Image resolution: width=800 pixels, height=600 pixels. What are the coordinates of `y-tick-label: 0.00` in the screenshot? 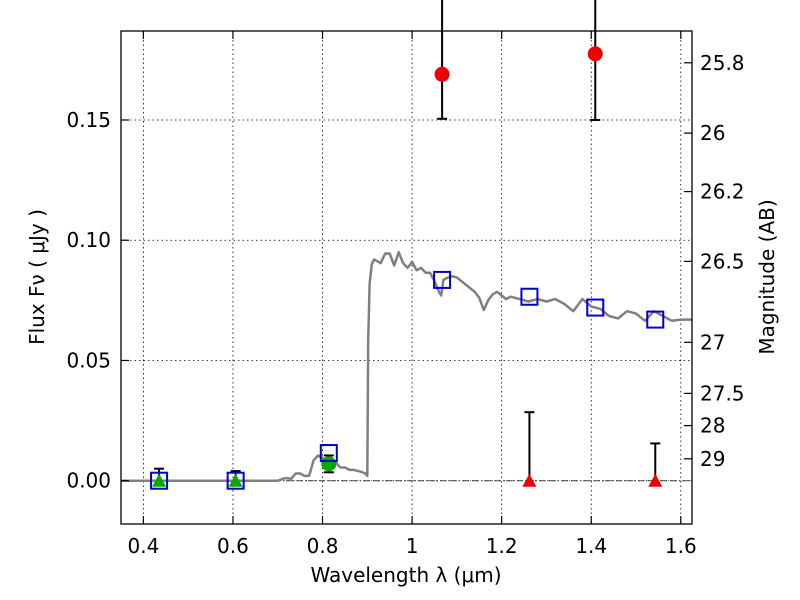 It's located at (88, 481).